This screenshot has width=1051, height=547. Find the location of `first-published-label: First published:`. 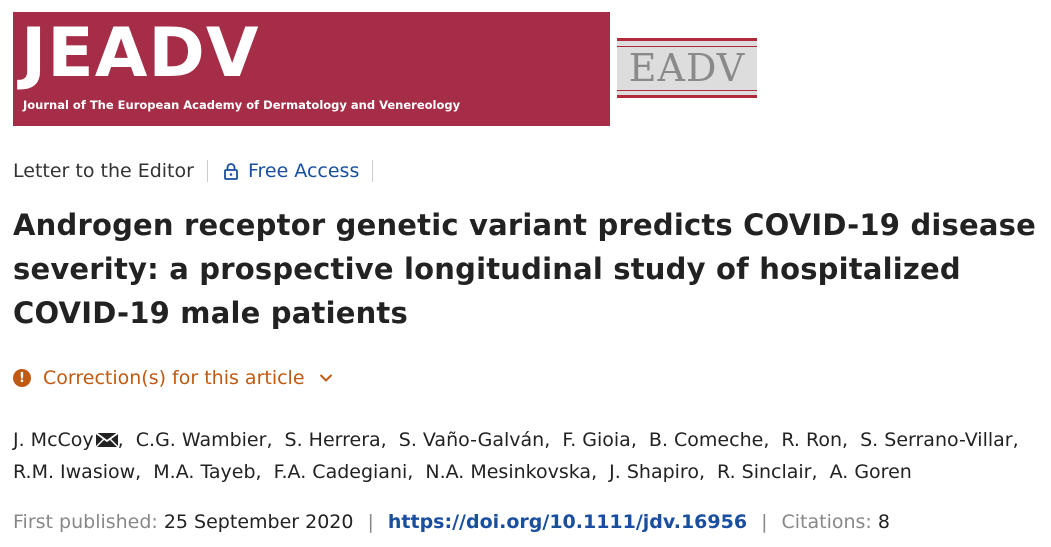

first-published-label: First published: is located at coordinates (85, 522).